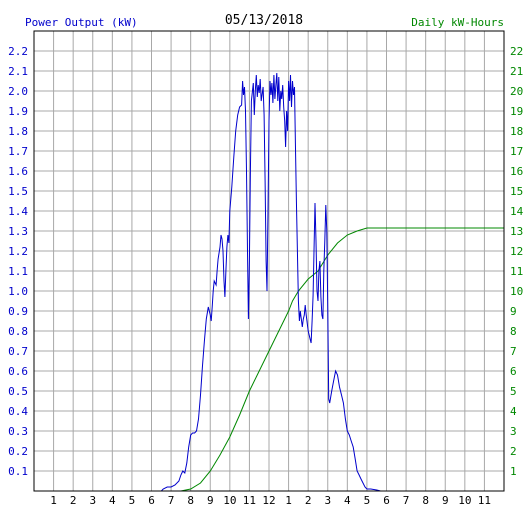 The height and width of the screenshot is (510, 527). Describe the element at coordinates (18, 451) in the screenshot. I see `left-tick-label: 0.2` at that location.